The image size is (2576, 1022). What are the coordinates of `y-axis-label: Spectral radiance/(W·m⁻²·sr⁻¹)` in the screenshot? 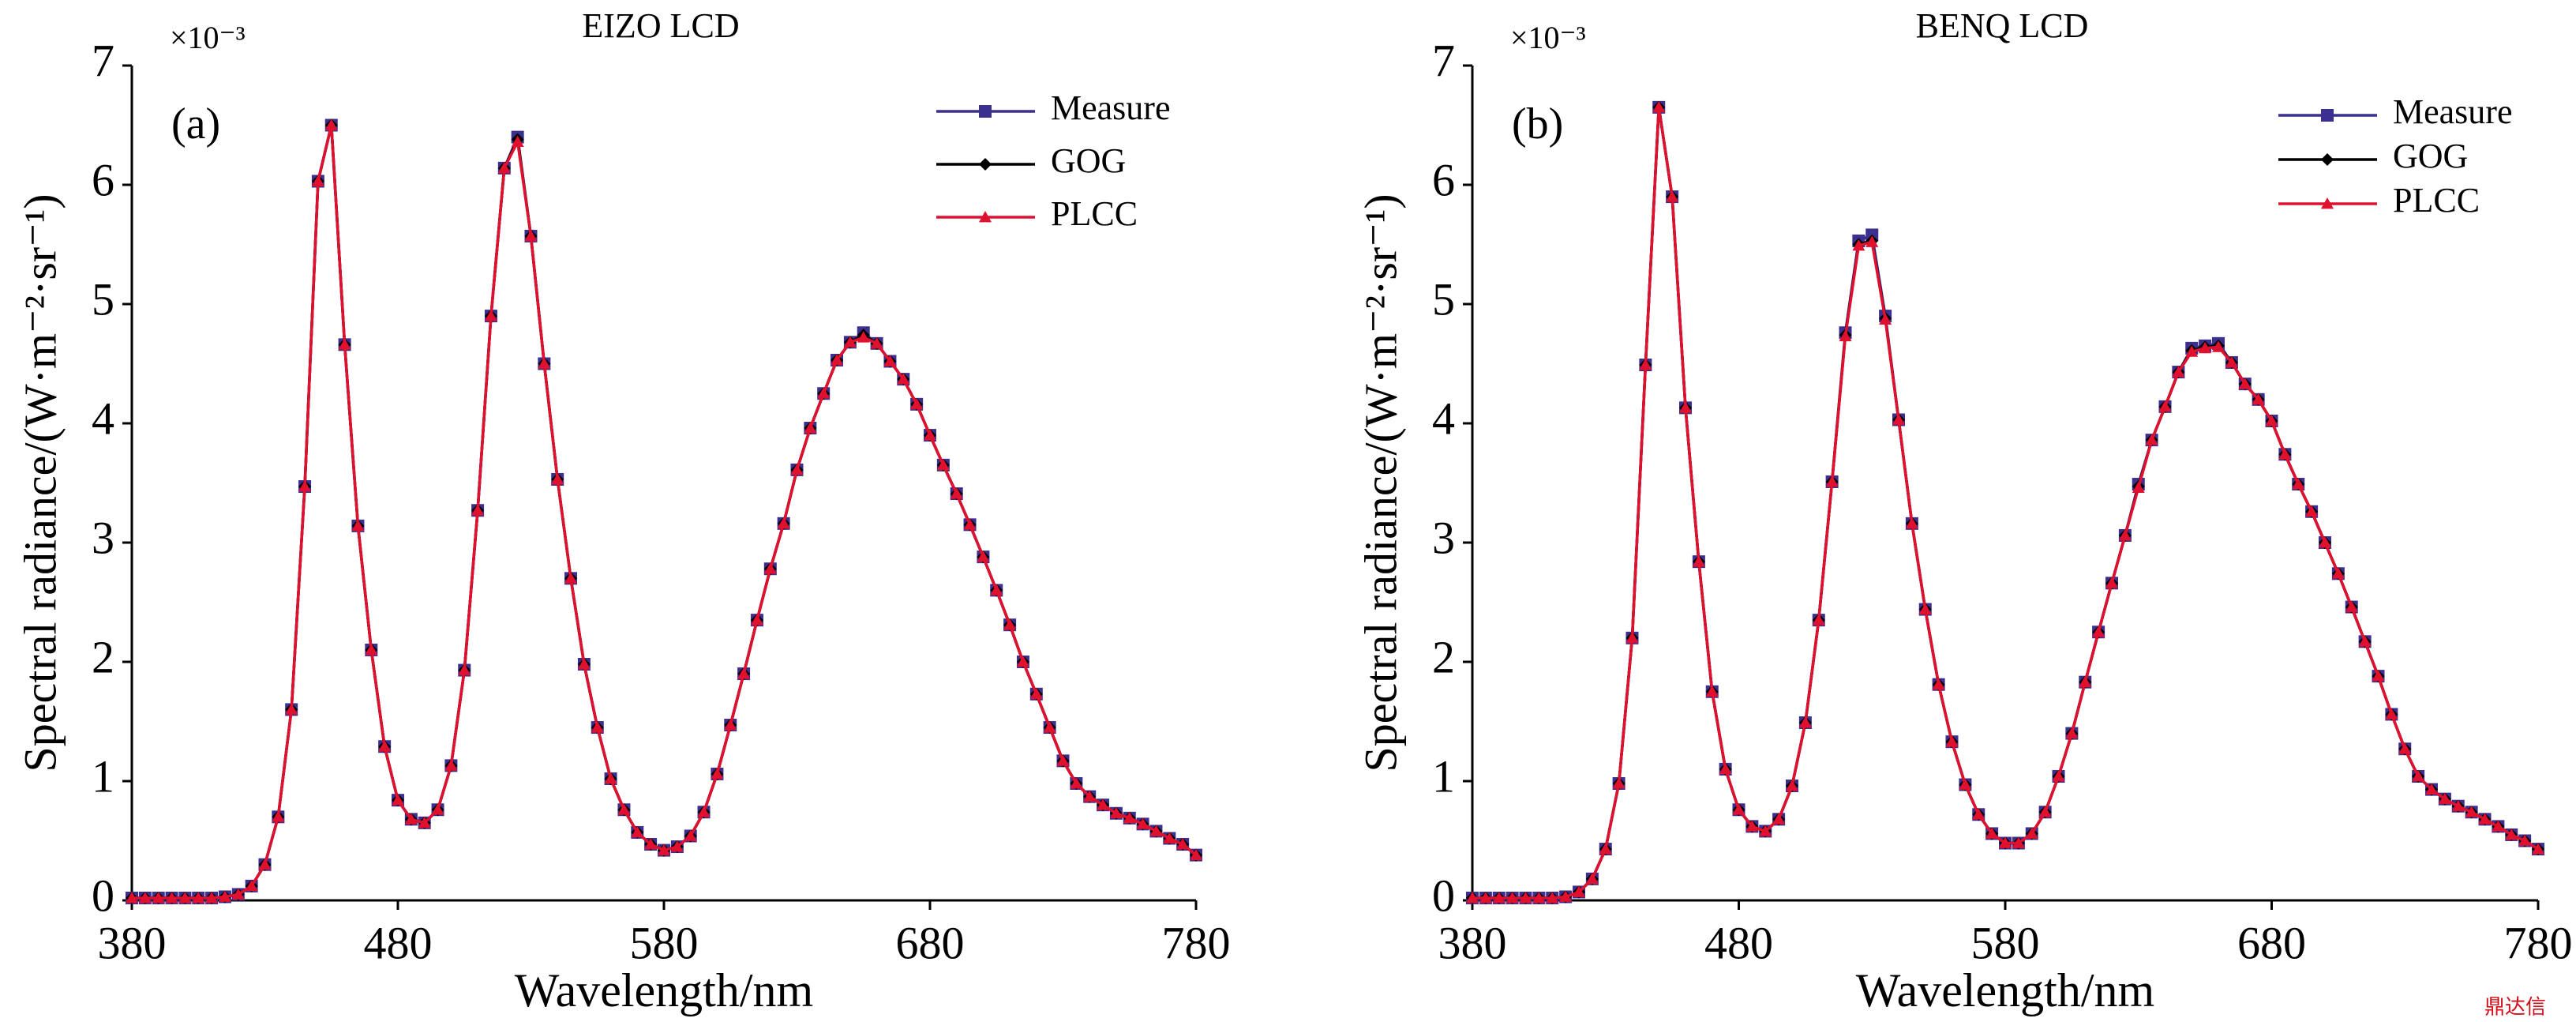 It's located at (40, 483).